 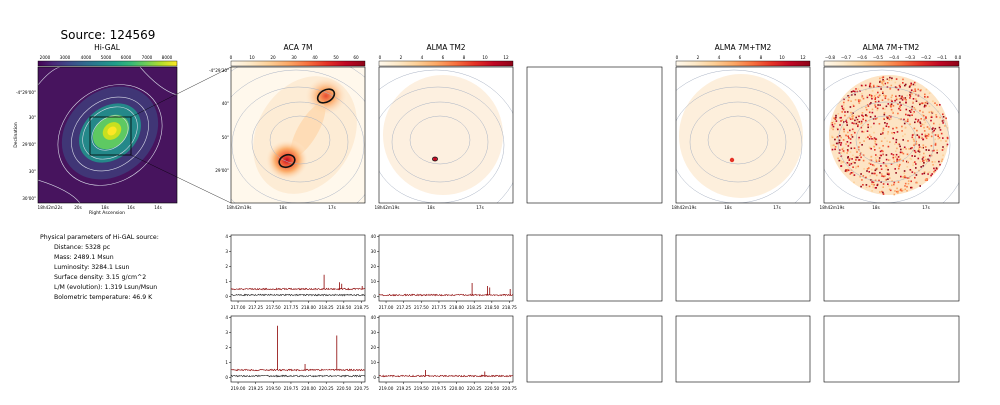 I want to click on colorbar, so click(x=446, y=63).